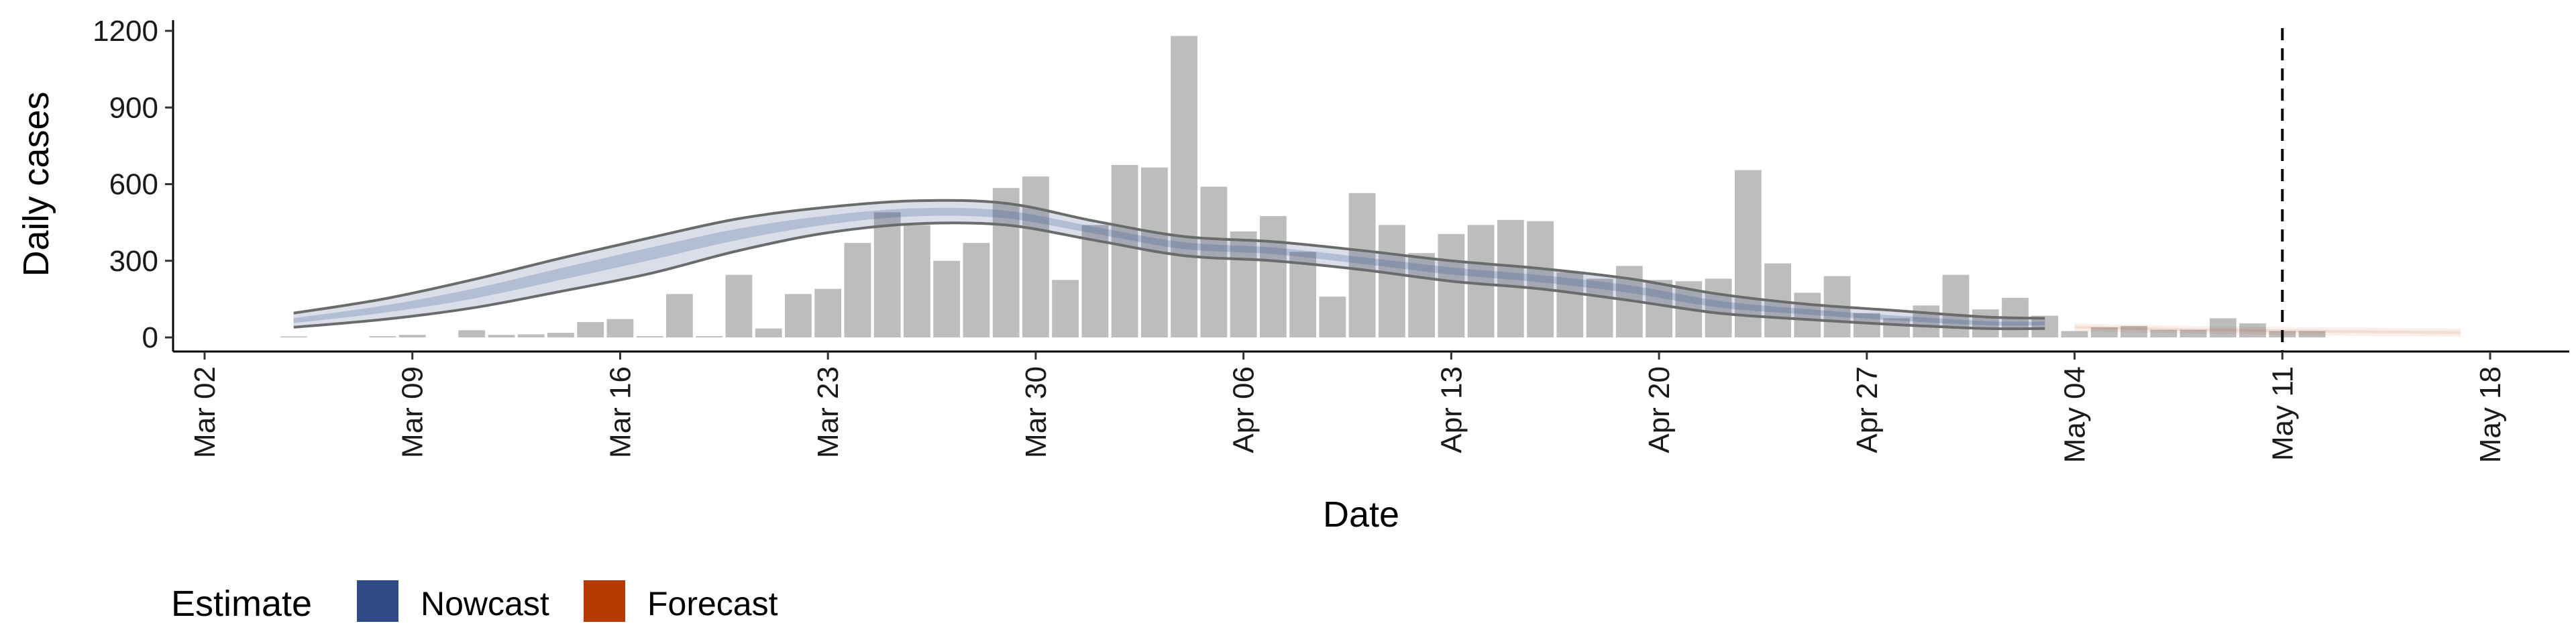 Image resolution: width=2576 pixels, height=644 pixels. I want to click on forecast-band-outer, so click(2267, 330).